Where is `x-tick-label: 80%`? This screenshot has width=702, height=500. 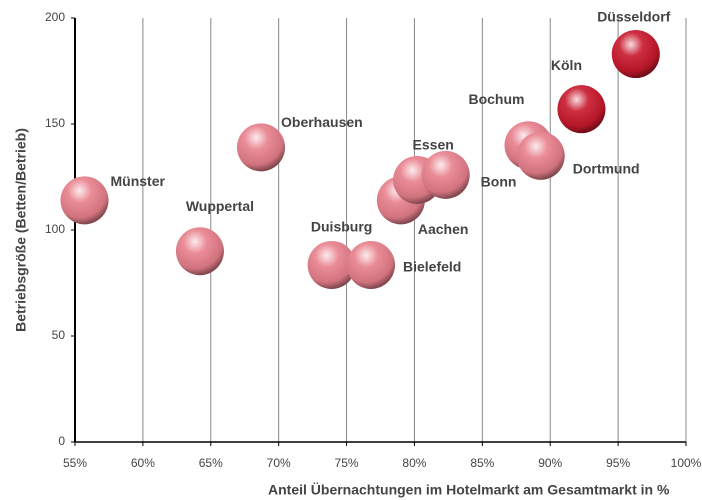
x-tick-label: 80% is located at coordinates (414, 463).